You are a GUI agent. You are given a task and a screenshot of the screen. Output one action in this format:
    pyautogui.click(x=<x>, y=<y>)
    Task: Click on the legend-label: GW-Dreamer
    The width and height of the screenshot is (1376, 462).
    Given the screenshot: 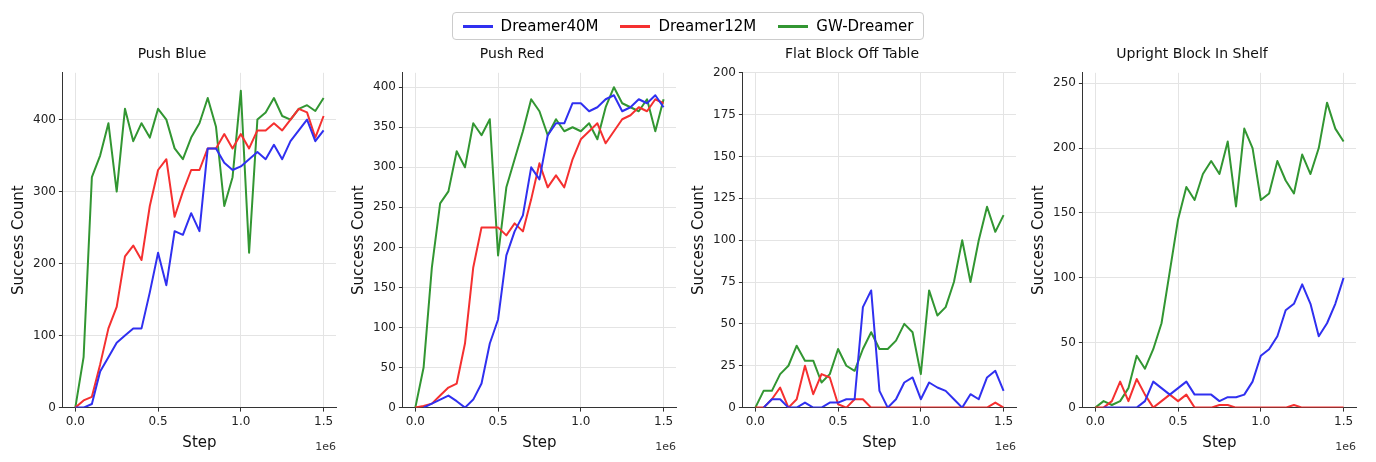 What is the action you would take?
    pyautogui.click(x=865, y=26)
    